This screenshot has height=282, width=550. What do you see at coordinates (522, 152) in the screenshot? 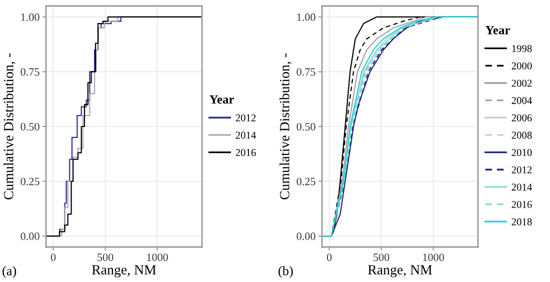
I see `legend-label: 2010` at bounding box center [522, 152].